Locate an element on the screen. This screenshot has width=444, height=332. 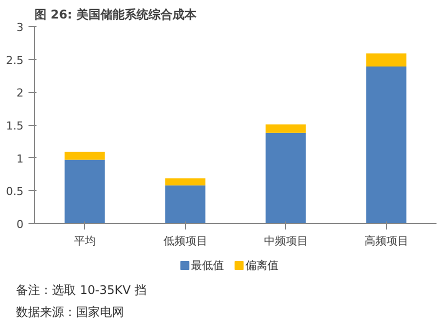
y-tick-label: 2.5 is located at coordinates (15, 60).